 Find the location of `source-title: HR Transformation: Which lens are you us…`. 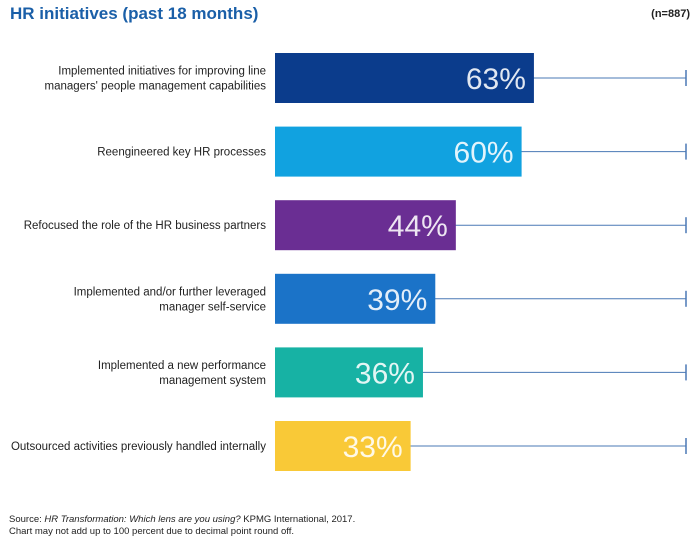

source-title: HR Transformation: Which lens are you us… is located at coordinates (142, 519).